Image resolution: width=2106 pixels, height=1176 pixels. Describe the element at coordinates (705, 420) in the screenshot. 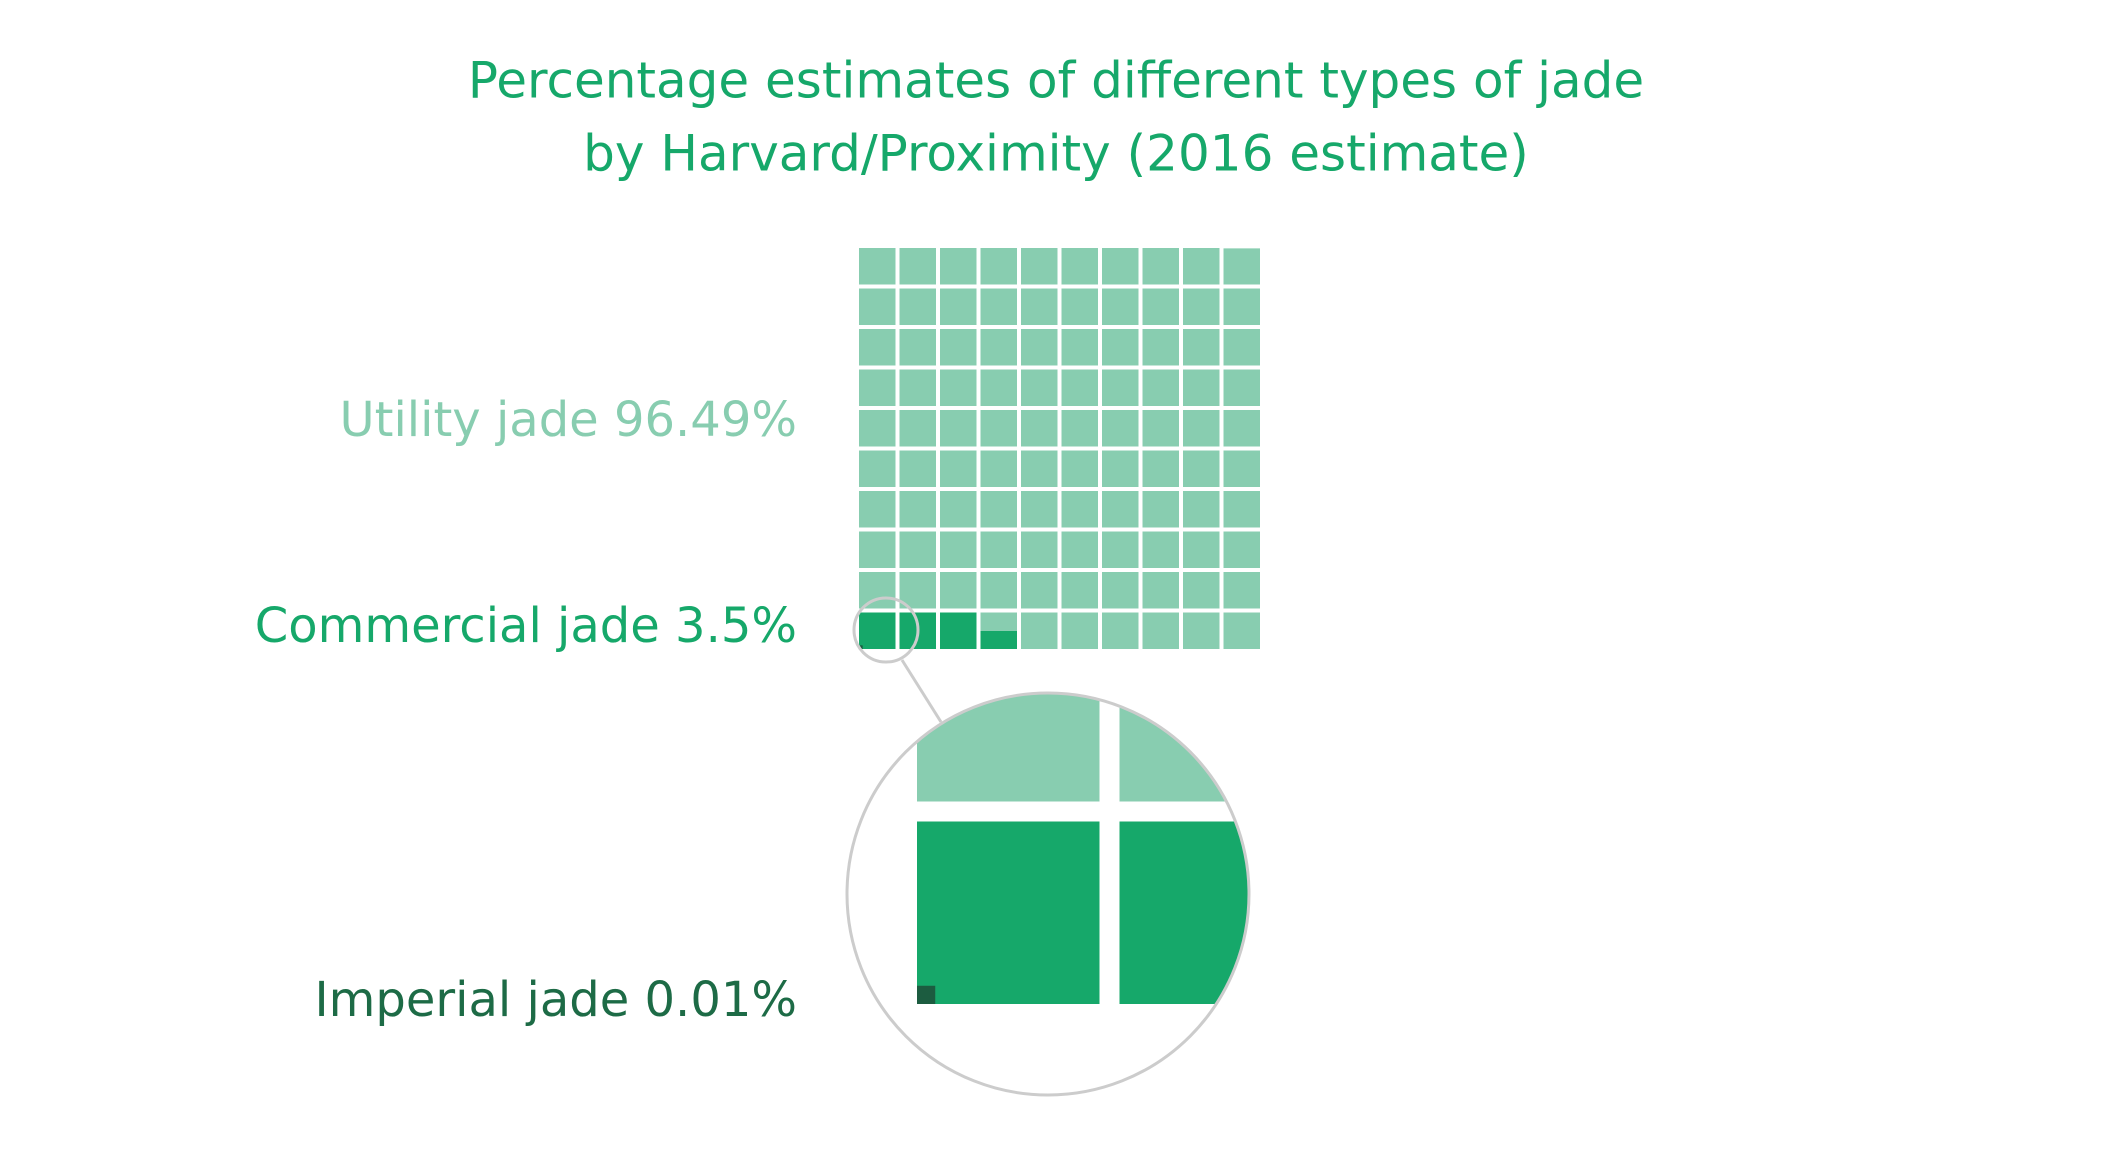

I see `value-label: 96.49%` at that location.